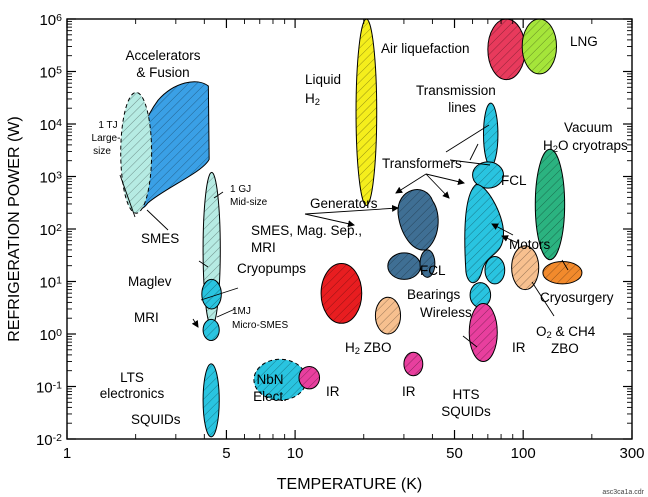 The image size is (648, 497). What do you see at coordinates (585, 146) in the screenshot?
I see `label-vacuum-h2o: H2O cryotraps` at bounding box center [585, 146].